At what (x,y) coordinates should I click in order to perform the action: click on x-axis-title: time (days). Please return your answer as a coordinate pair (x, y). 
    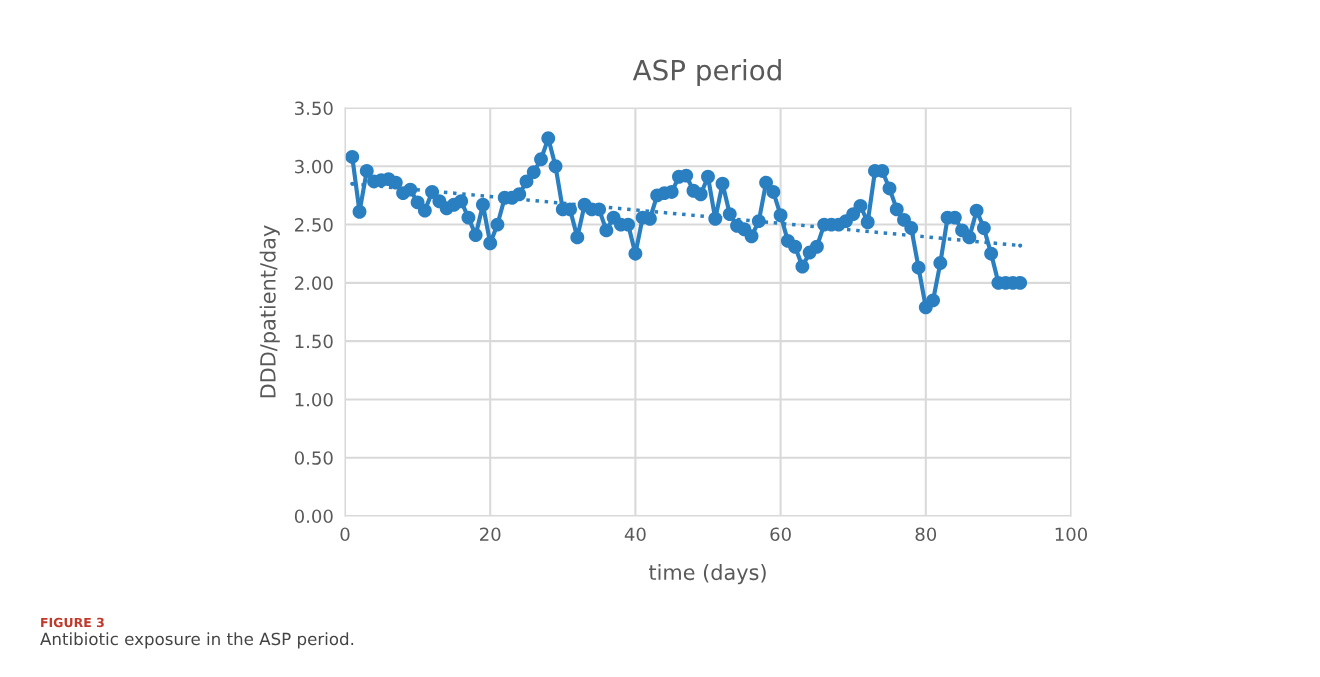
    Looking at the image, I should click on (707, 574).